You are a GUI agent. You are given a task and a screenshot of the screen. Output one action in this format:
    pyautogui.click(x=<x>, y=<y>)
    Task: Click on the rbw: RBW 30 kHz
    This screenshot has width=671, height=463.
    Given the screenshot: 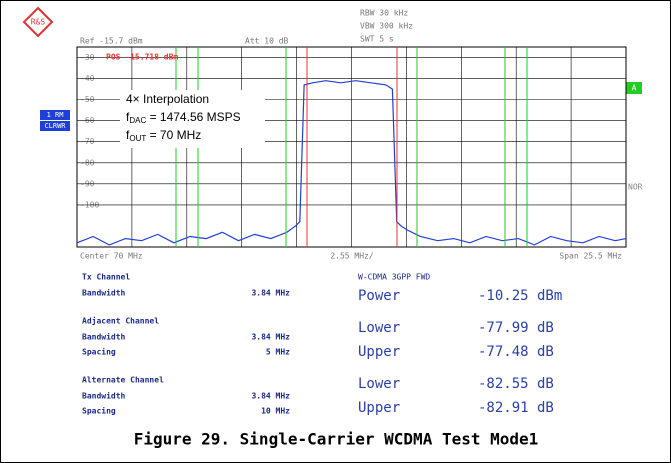 What is the action you would take?
    pyautogui.click(x=384, y=13)
    